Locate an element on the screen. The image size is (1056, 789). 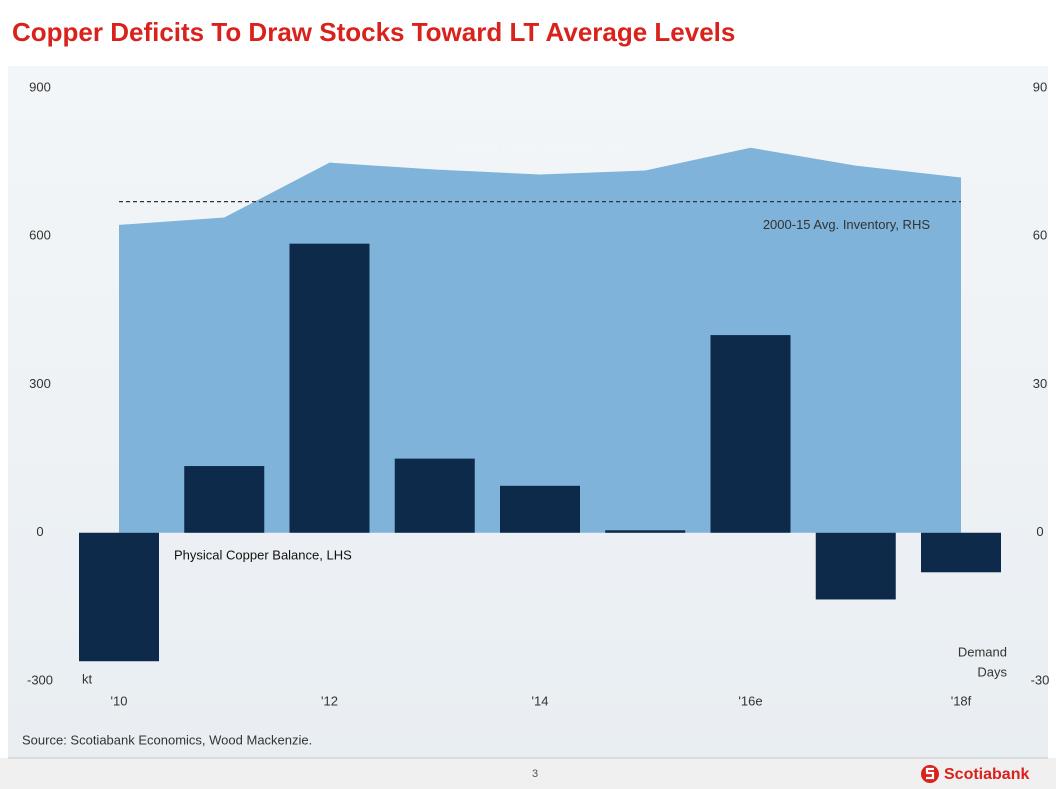
footer-band is located at coordinates (528, 773).